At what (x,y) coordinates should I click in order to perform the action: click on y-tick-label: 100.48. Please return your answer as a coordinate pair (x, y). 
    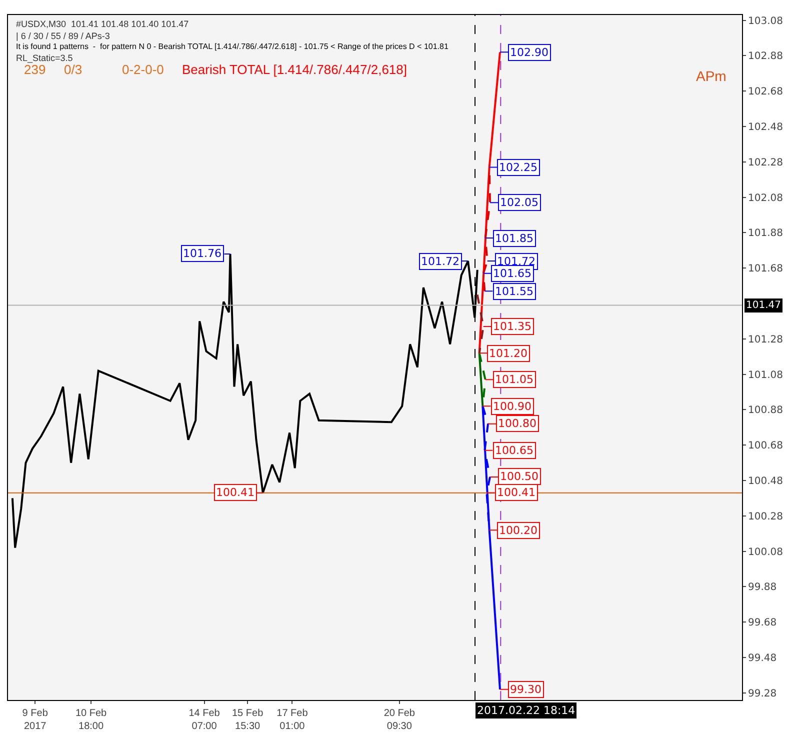
    Looking at the image, I should click on (765, 482).